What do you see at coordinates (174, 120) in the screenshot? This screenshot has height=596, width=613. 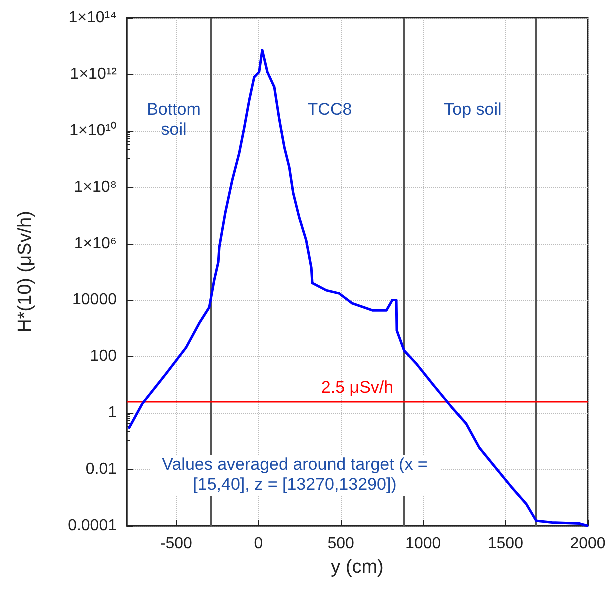 I see `annotation: Bottom soil` at bounding box center [174, 120].